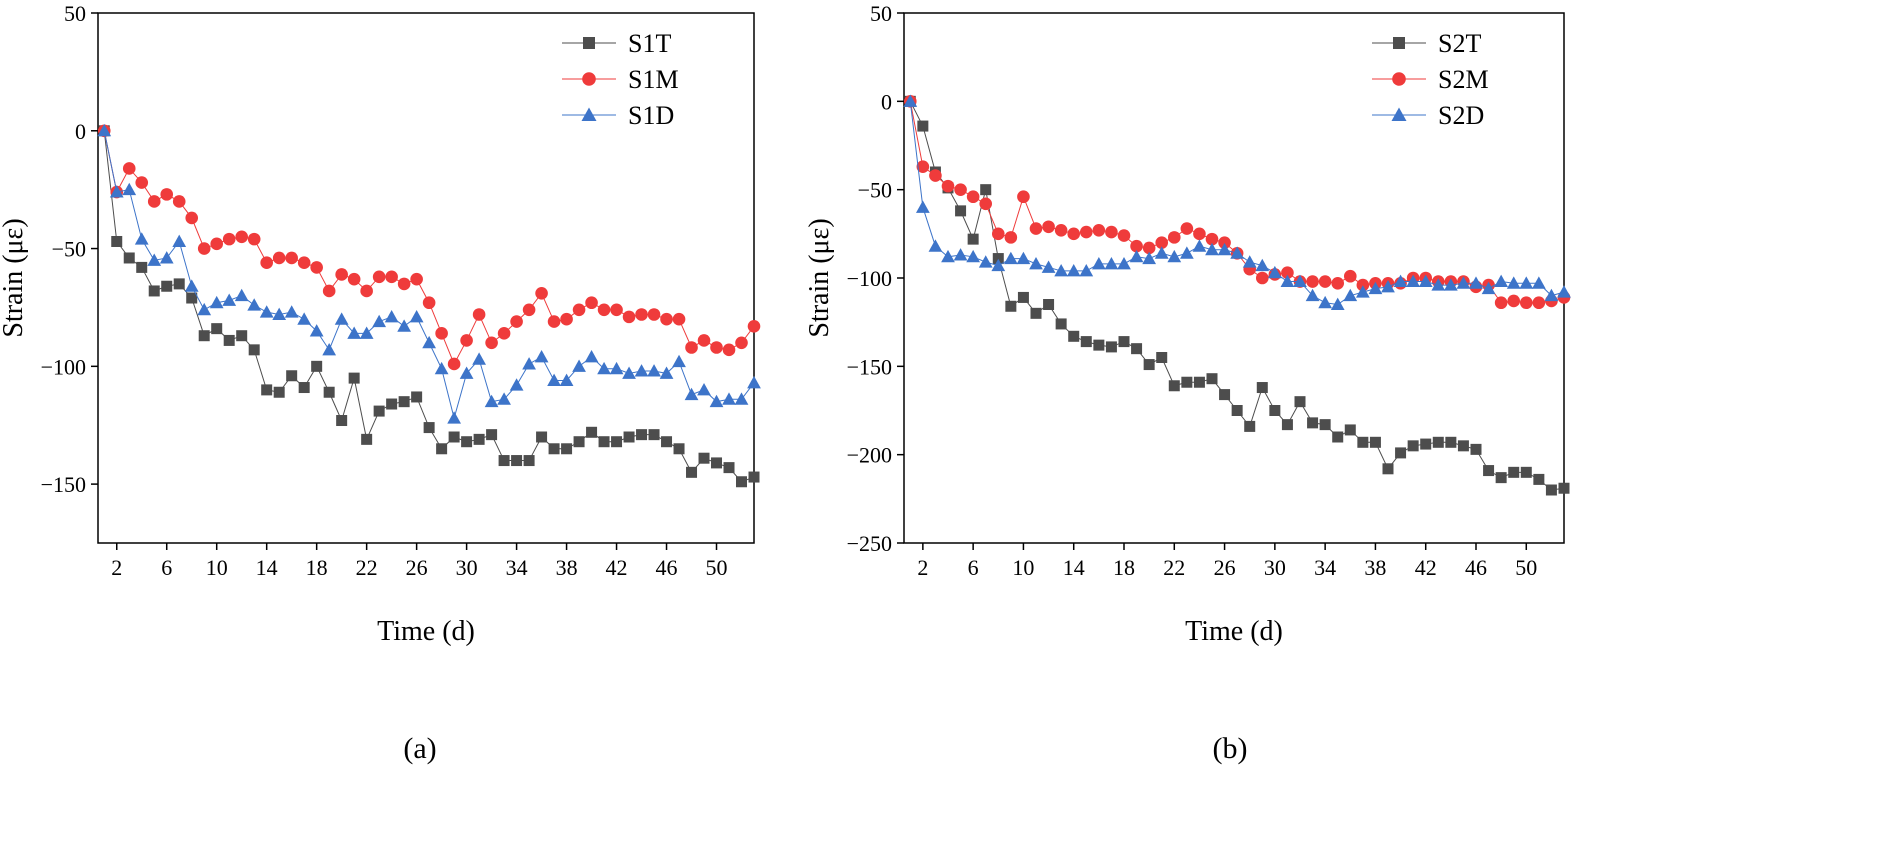  Describe the element at coordinates (75, 13) in the screenshot. I see `y-tick-label: 50` at that location.